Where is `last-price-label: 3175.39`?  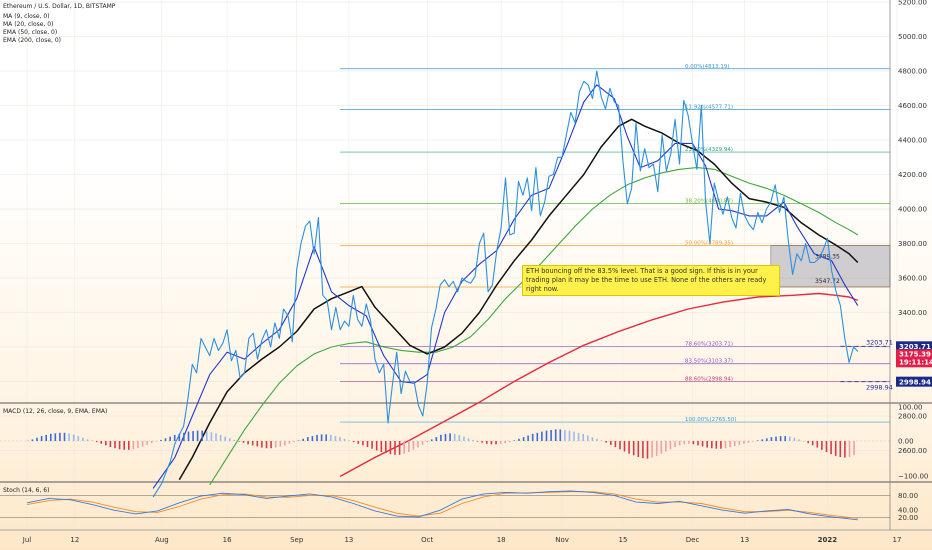
last-price-label: 3175.39 is located at coordinates (915, 354).